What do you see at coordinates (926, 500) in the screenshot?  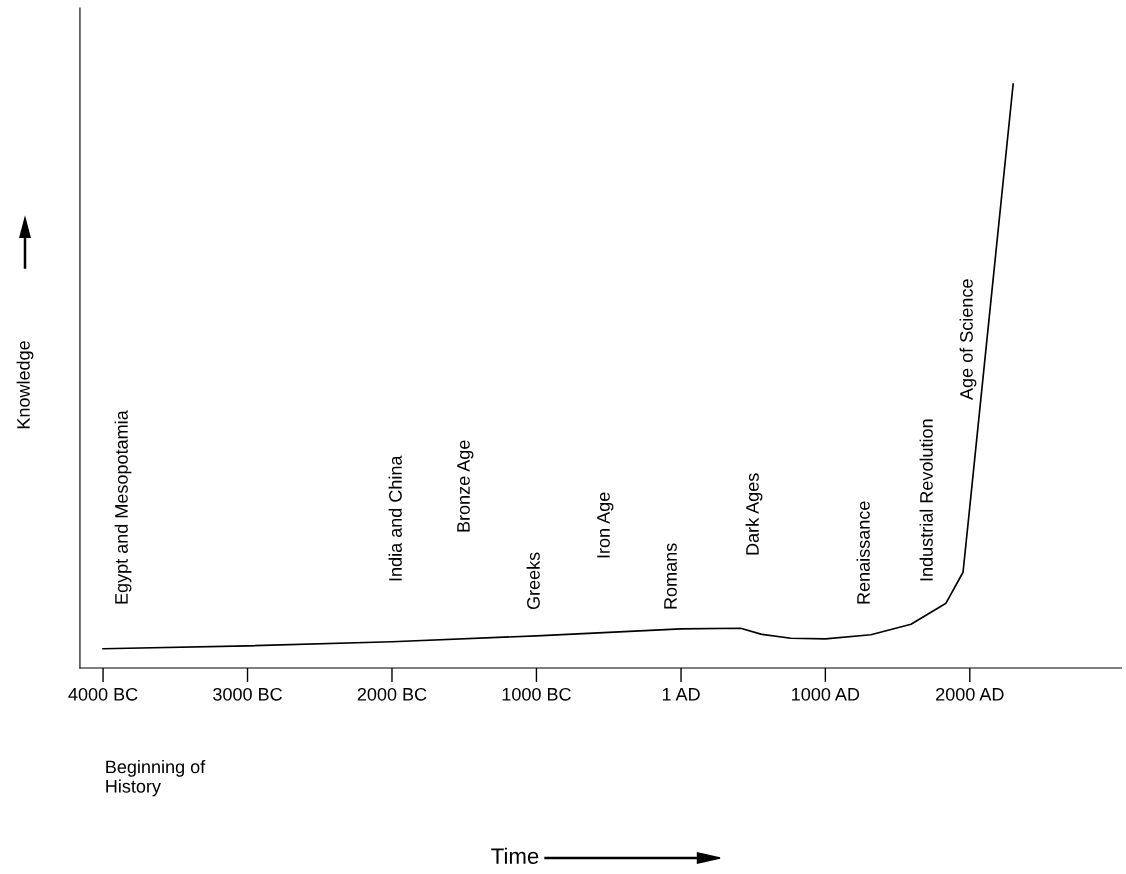 I see `annotation: Industrial Revolution` at bounding box center [926, 500].